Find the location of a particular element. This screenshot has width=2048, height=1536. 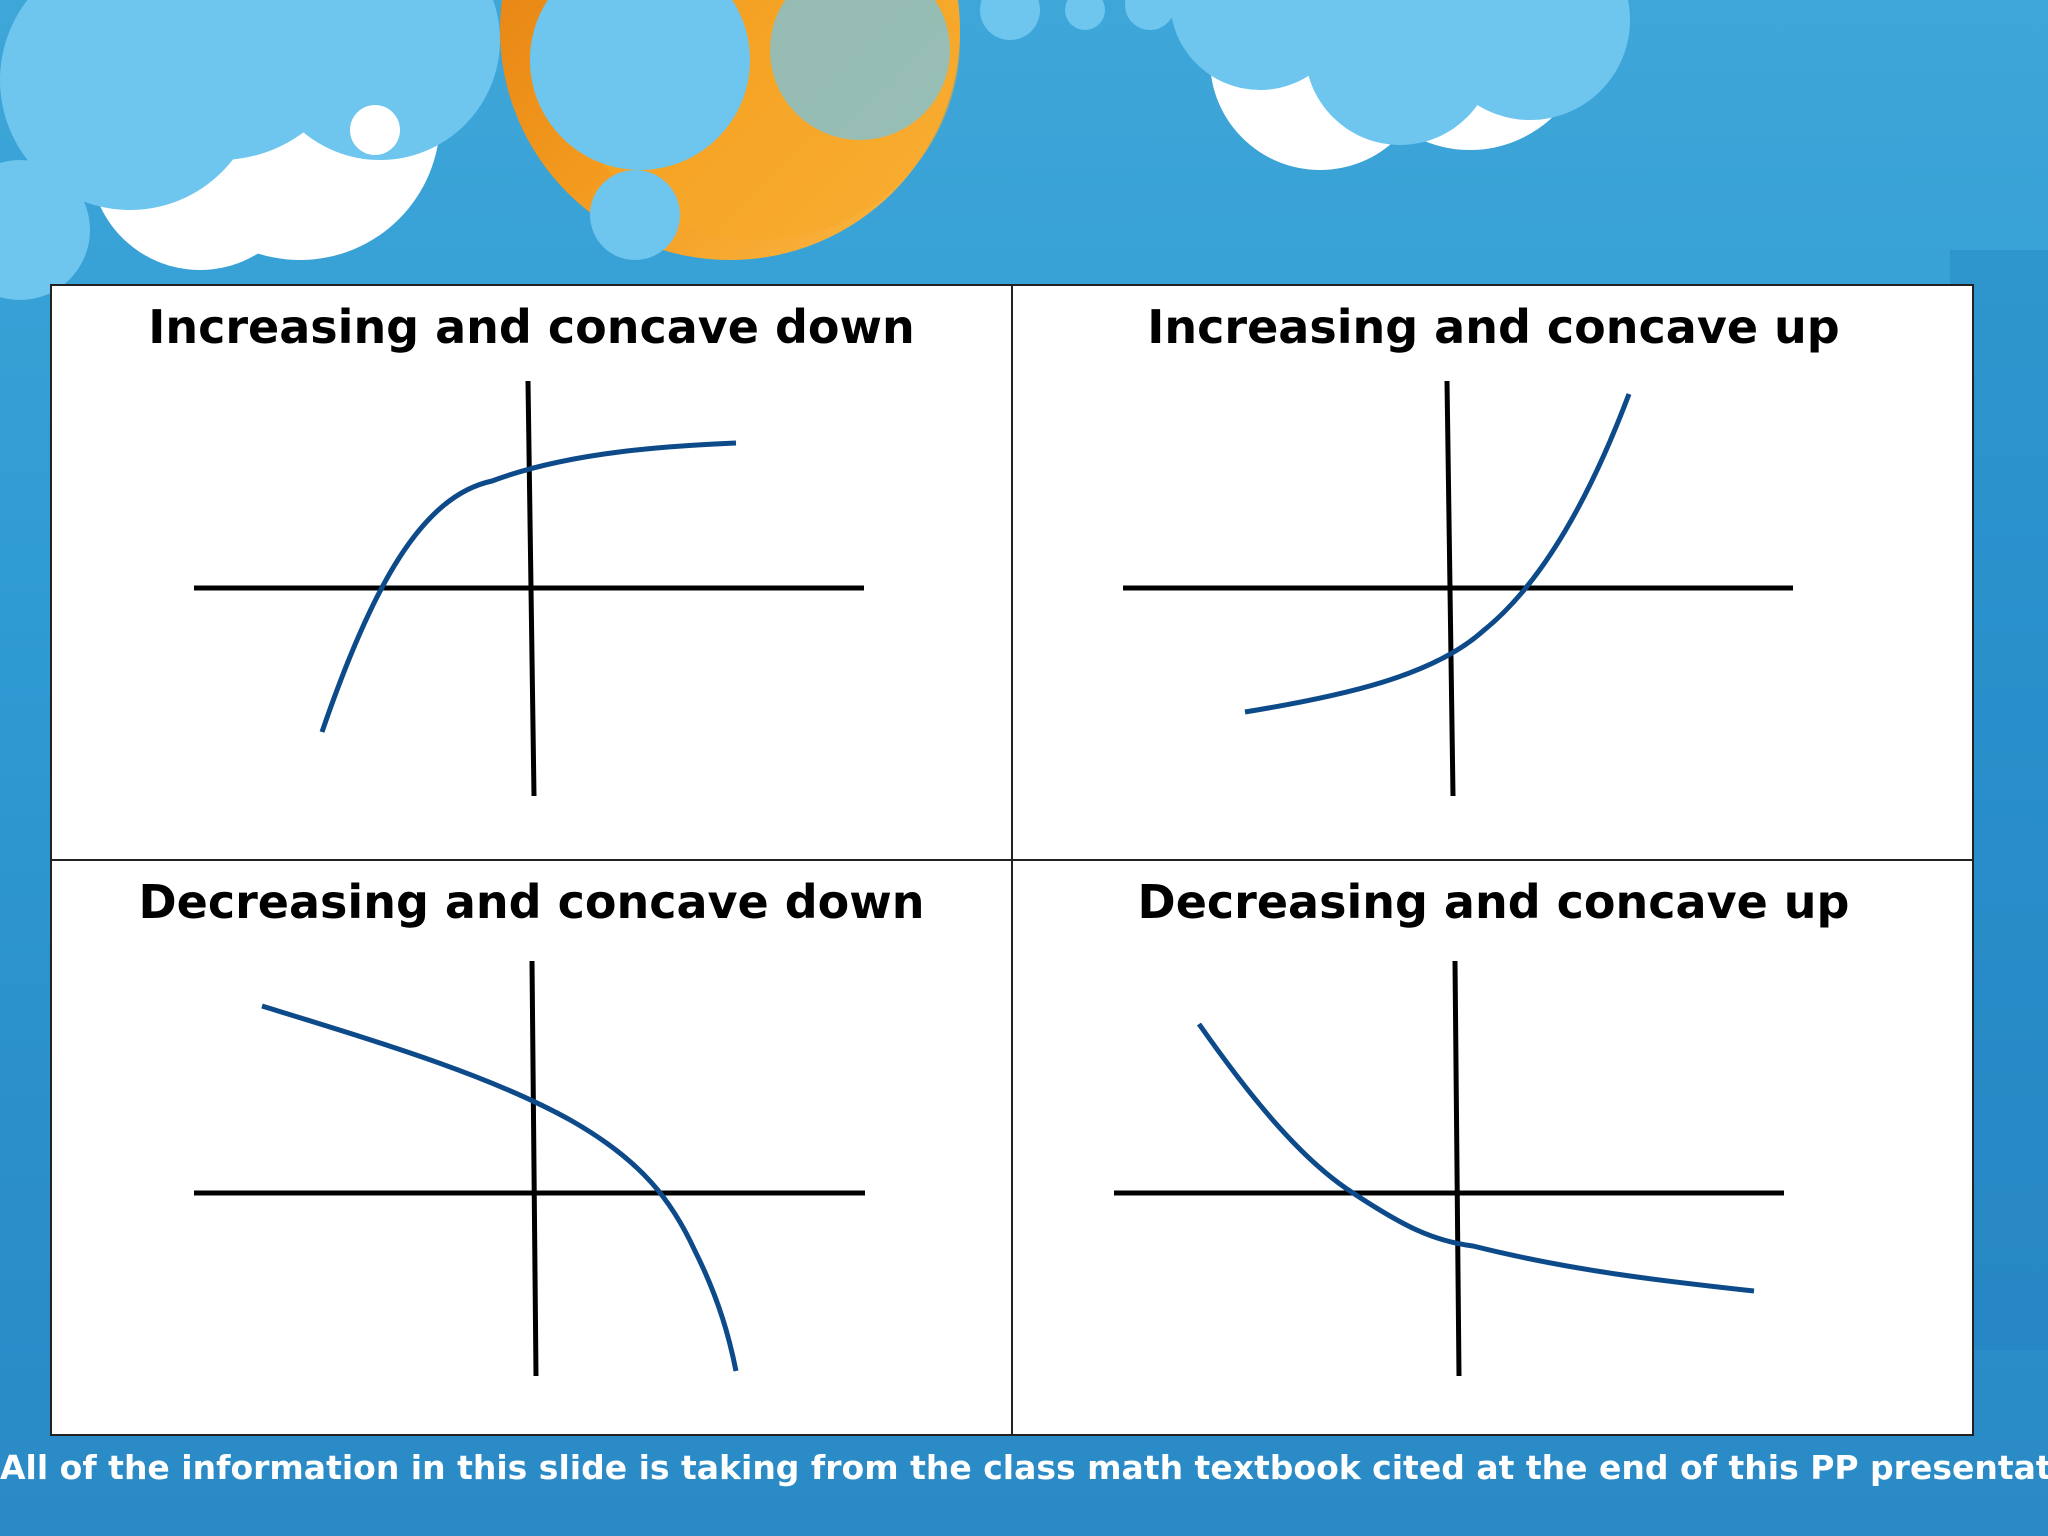

panel-title: Decreasing and concave down is located at coordinates (531, 902).